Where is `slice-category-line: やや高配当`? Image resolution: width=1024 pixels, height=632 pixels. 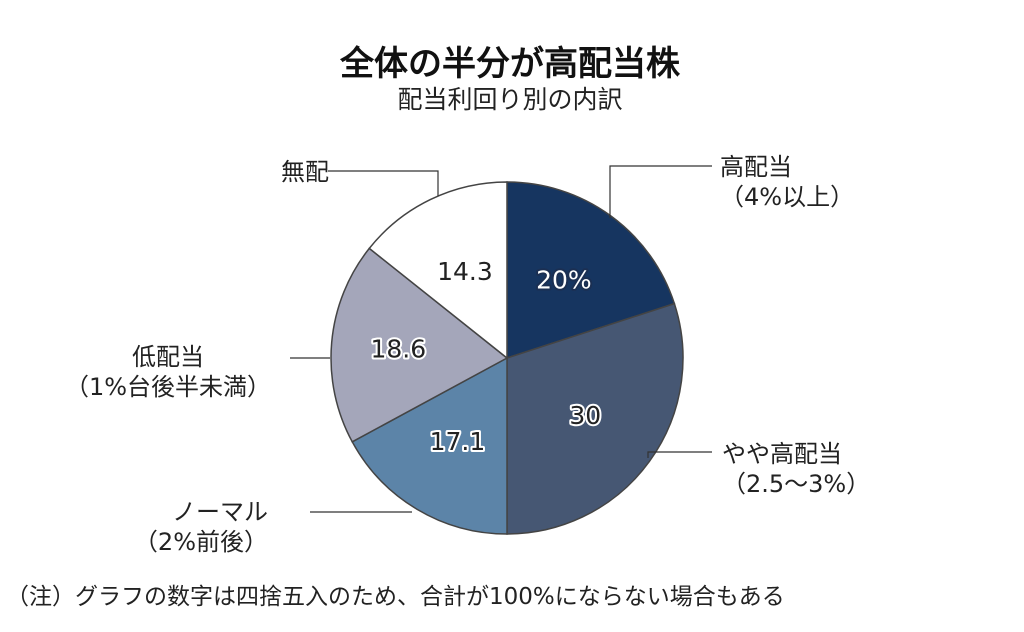
slice-category-line: やや高配当 is located at coordinates (782, 454).